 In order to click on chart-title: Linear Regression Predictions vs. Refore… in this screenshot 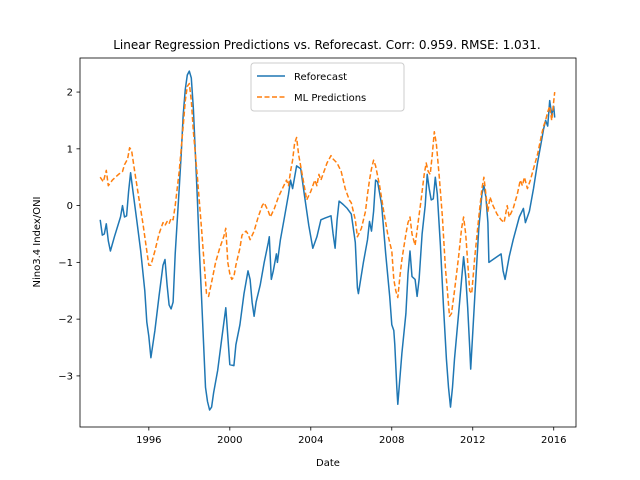, I will do `click(326, 45)`.